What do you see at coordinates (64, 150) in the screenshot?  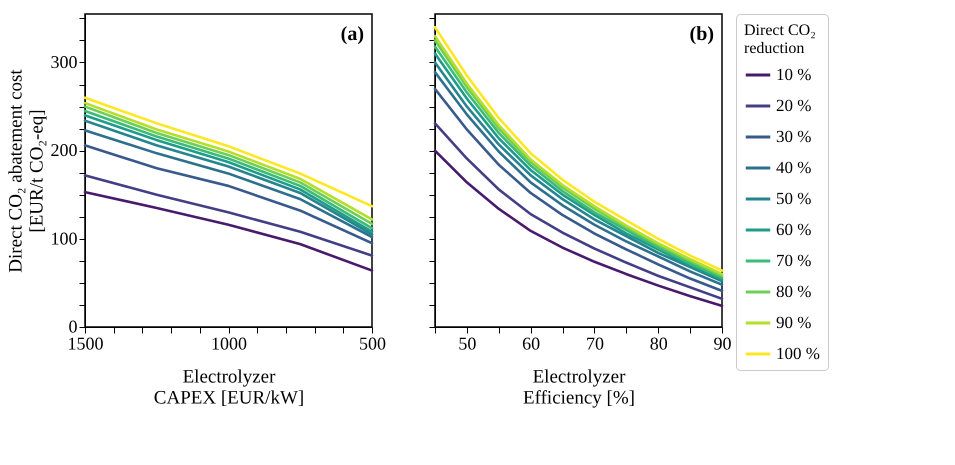 I see `y-tick-label: 200` at bounding box center [64, 150].